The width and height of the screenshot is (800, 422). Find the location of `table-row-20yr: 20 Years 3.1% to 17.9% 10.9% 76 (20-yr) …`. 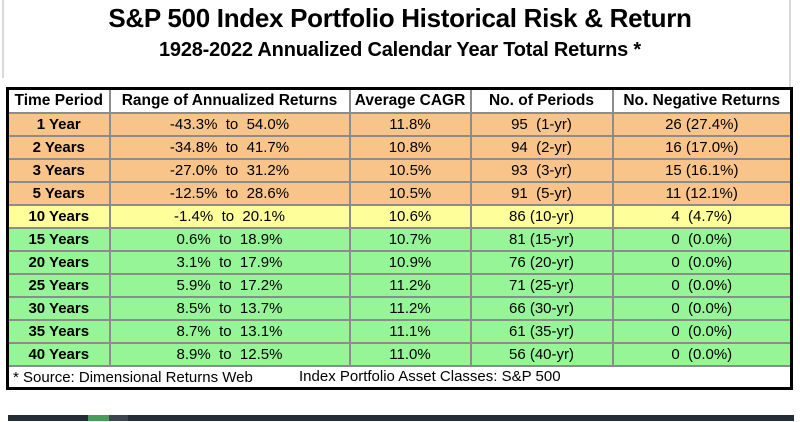

table-row-20yr: 20 Years 3.1% to 17.9% 10.9% 76 (20-yr) … is located at coordinates (399, 262).